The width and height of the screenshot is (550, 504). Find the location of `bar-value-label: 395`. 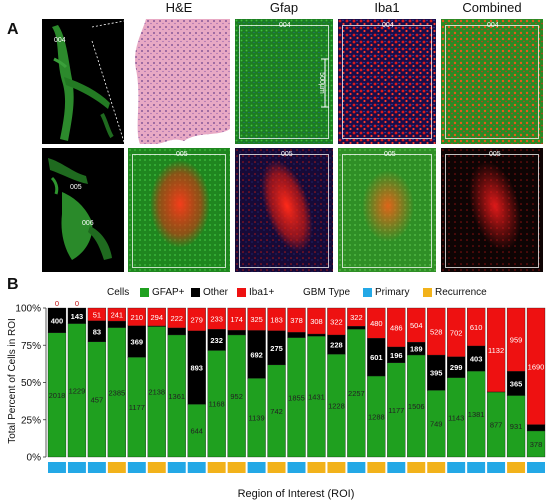

bar-value-label: 395 is located at coordinates (436, 373).